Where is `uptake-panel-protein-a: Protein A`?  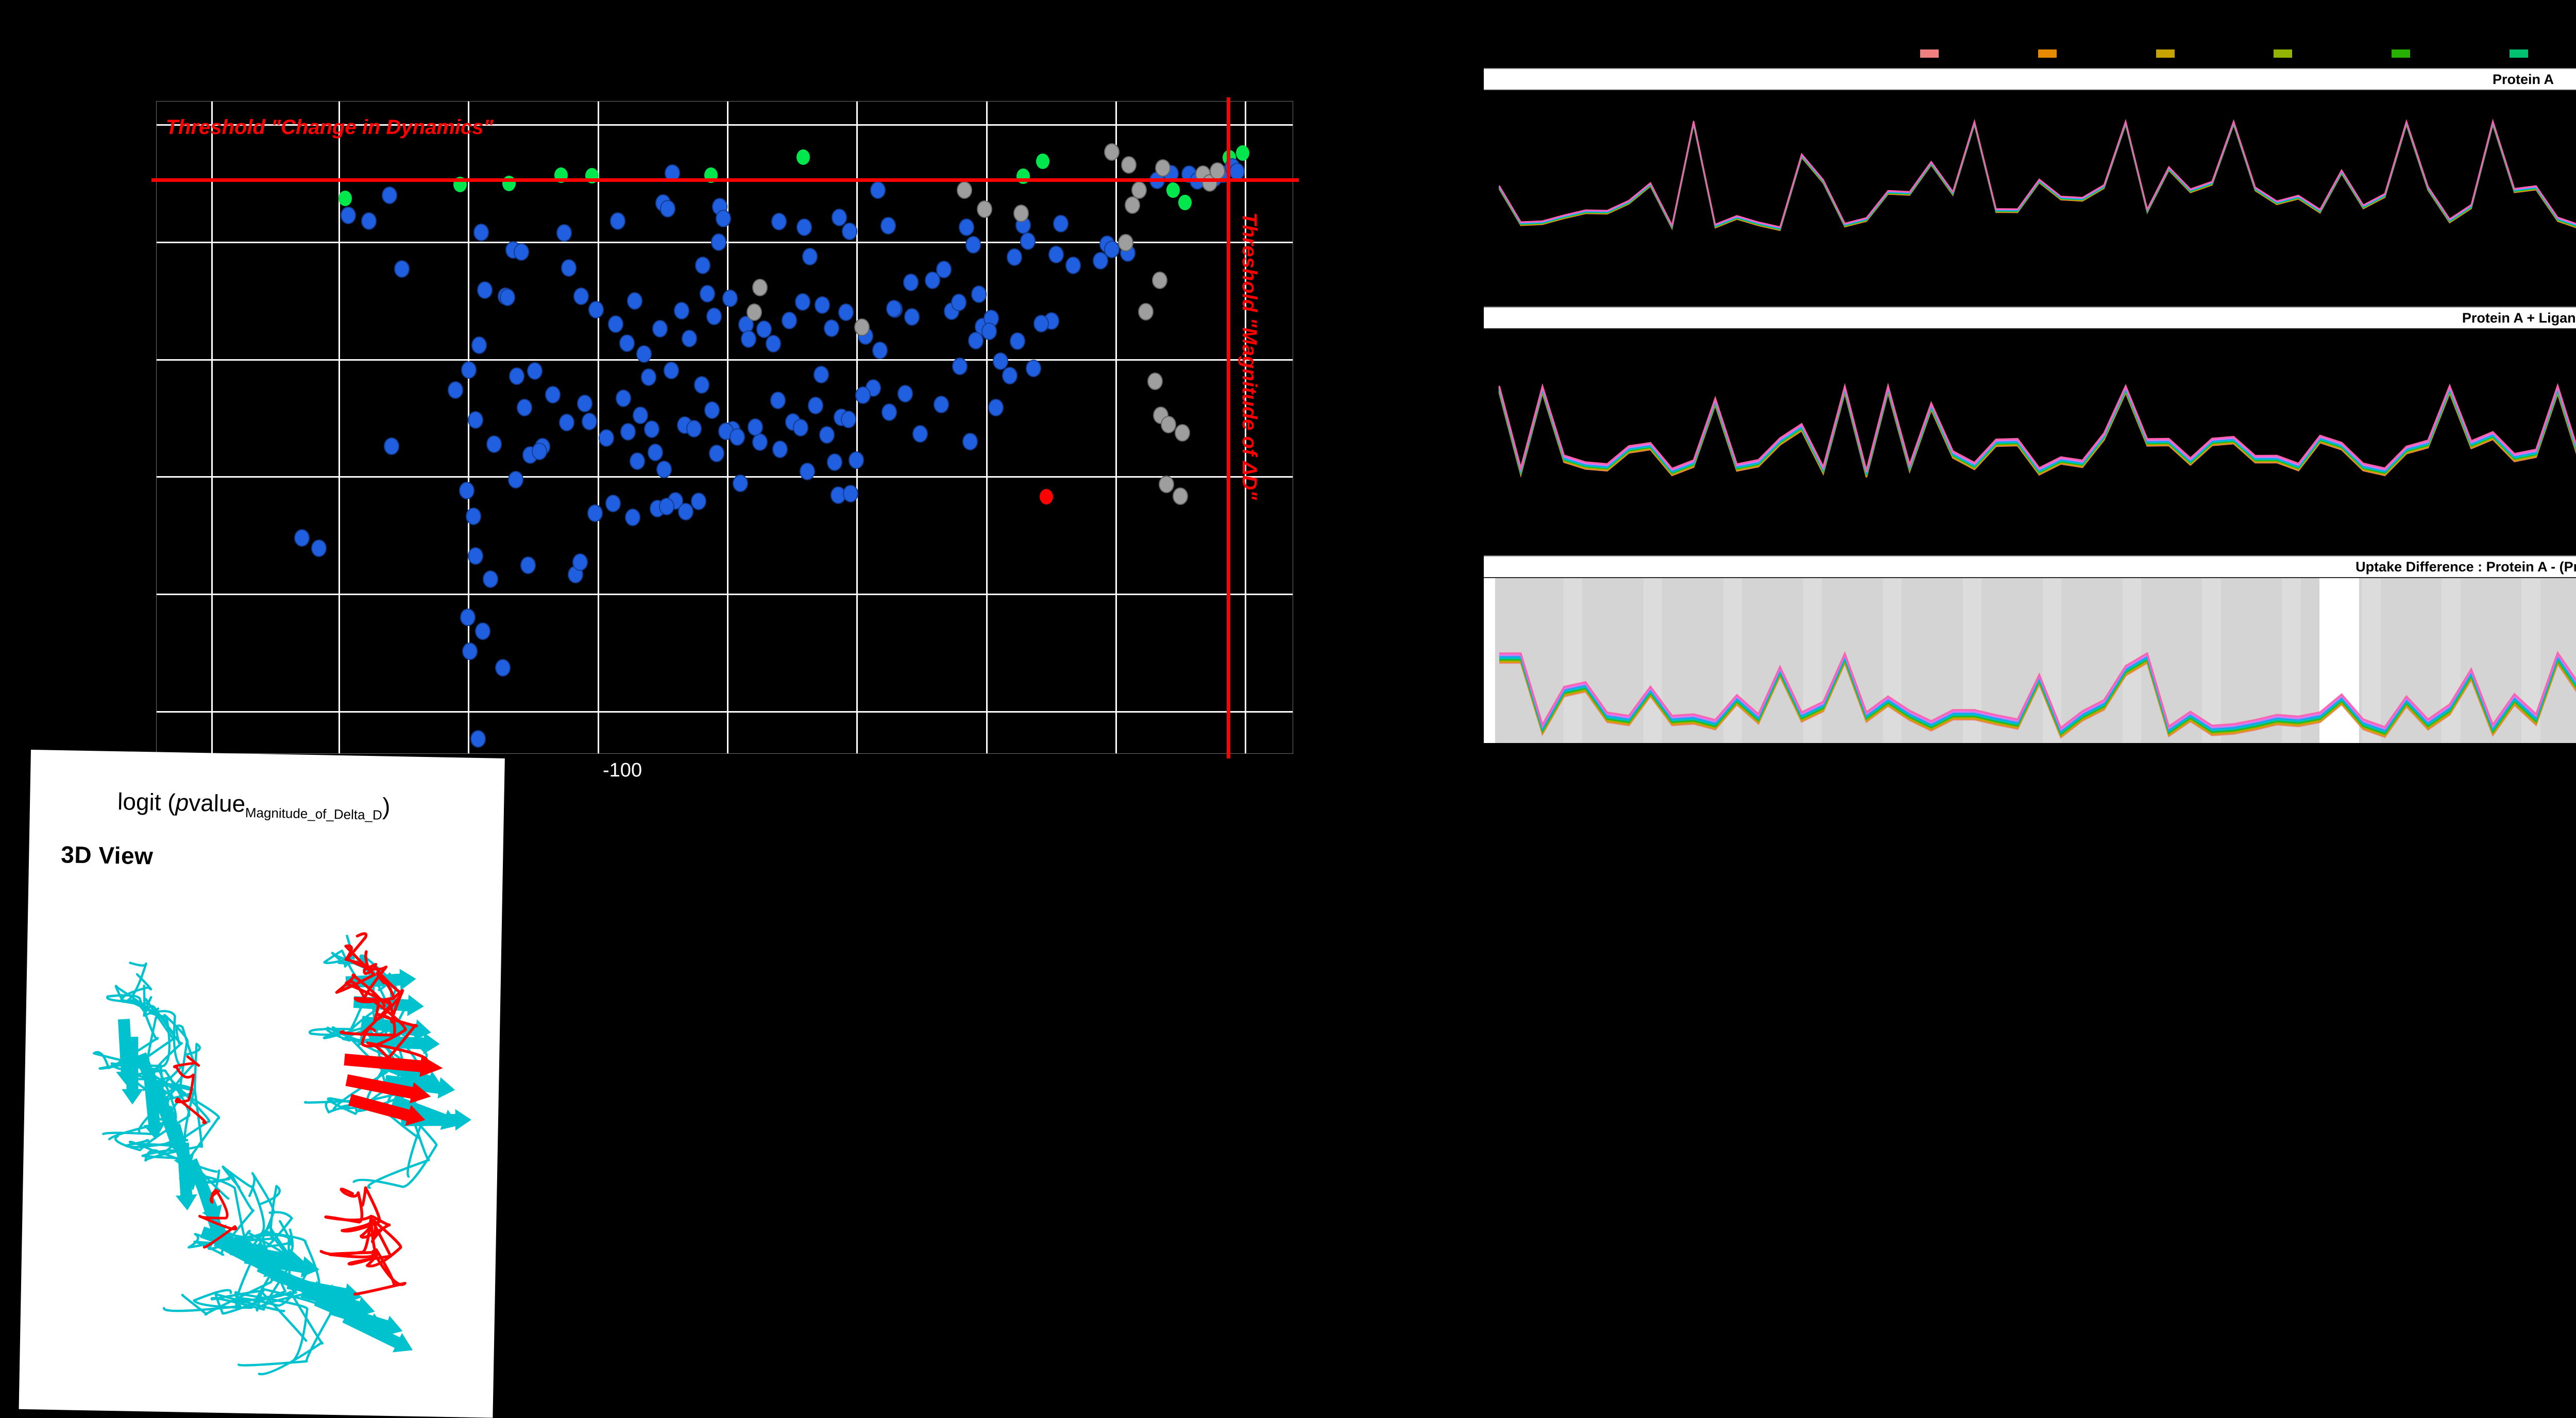
uptake-panel-protein-a: Protein A is located at coordinates (2030, 154).